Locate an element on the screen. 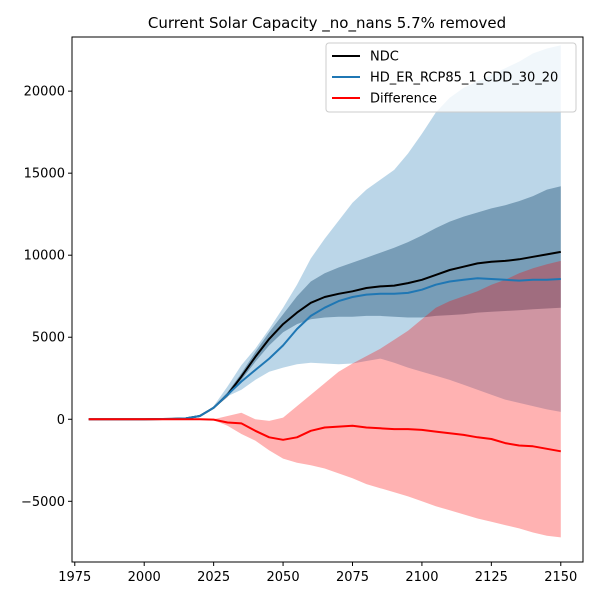  legend-box is located at coordinates (451, 77).